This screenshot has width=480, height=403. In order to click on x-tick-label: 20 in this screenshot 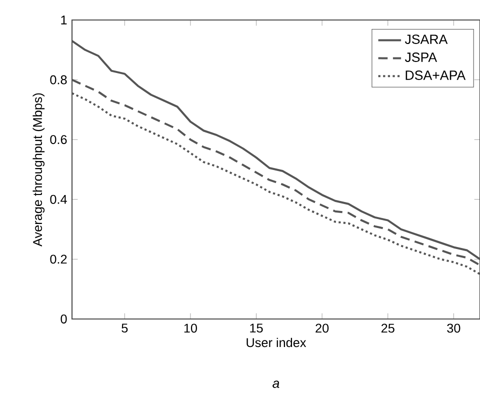, I will do `click(322, 328)`.